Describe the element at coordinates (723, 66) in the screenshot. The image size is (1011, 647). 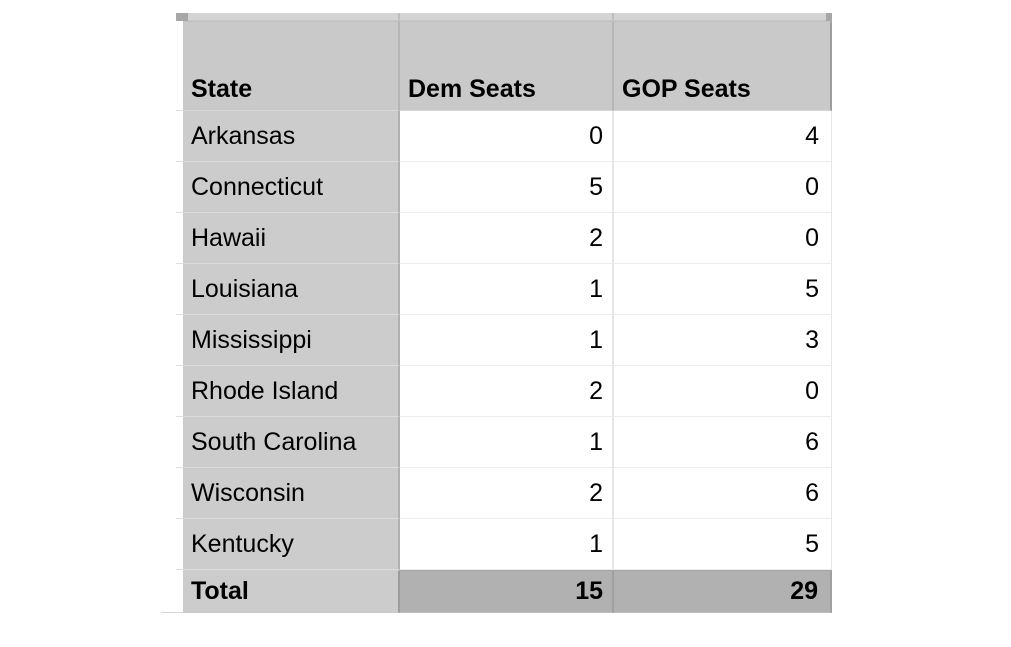
I see `column-header-gop-seats: GOP Seats` at that location.